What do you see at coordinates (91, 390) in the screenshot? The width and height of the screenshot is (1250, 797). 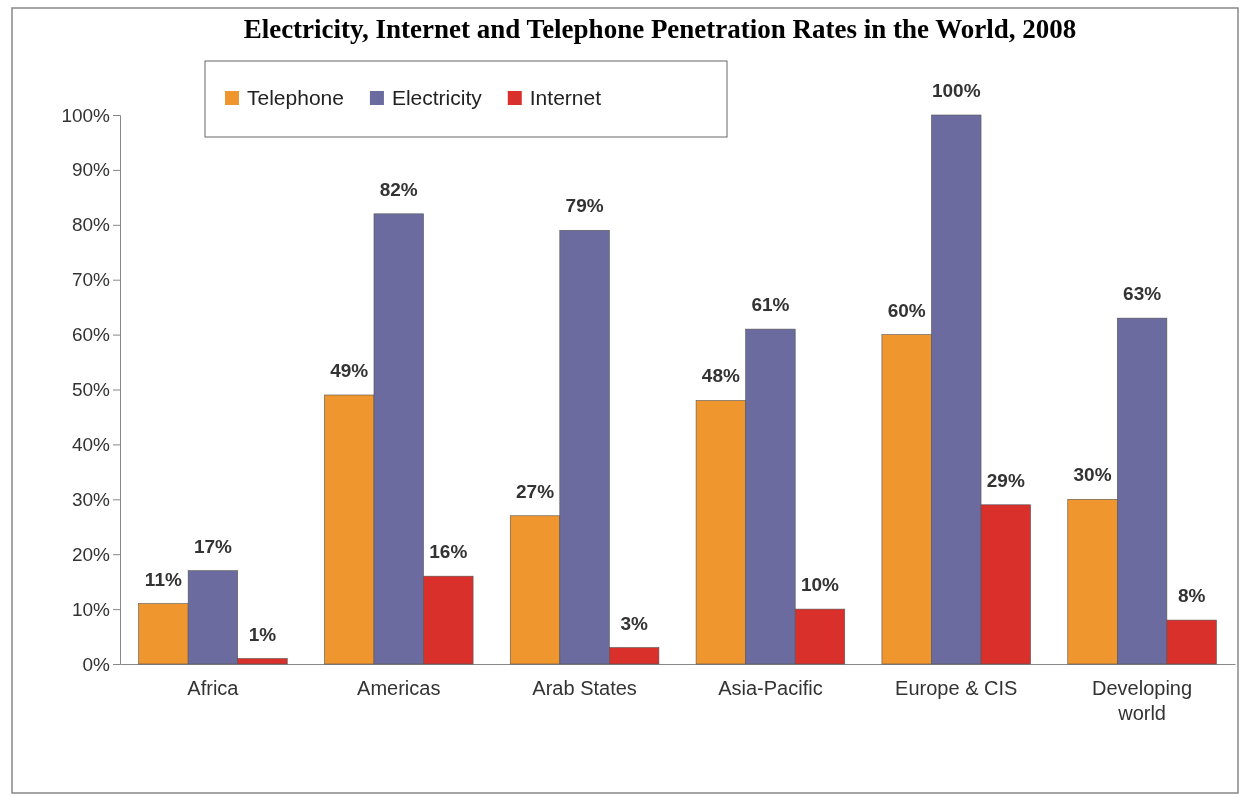 I see `y-tick-label: 50%` at bounding box center [91, 390].